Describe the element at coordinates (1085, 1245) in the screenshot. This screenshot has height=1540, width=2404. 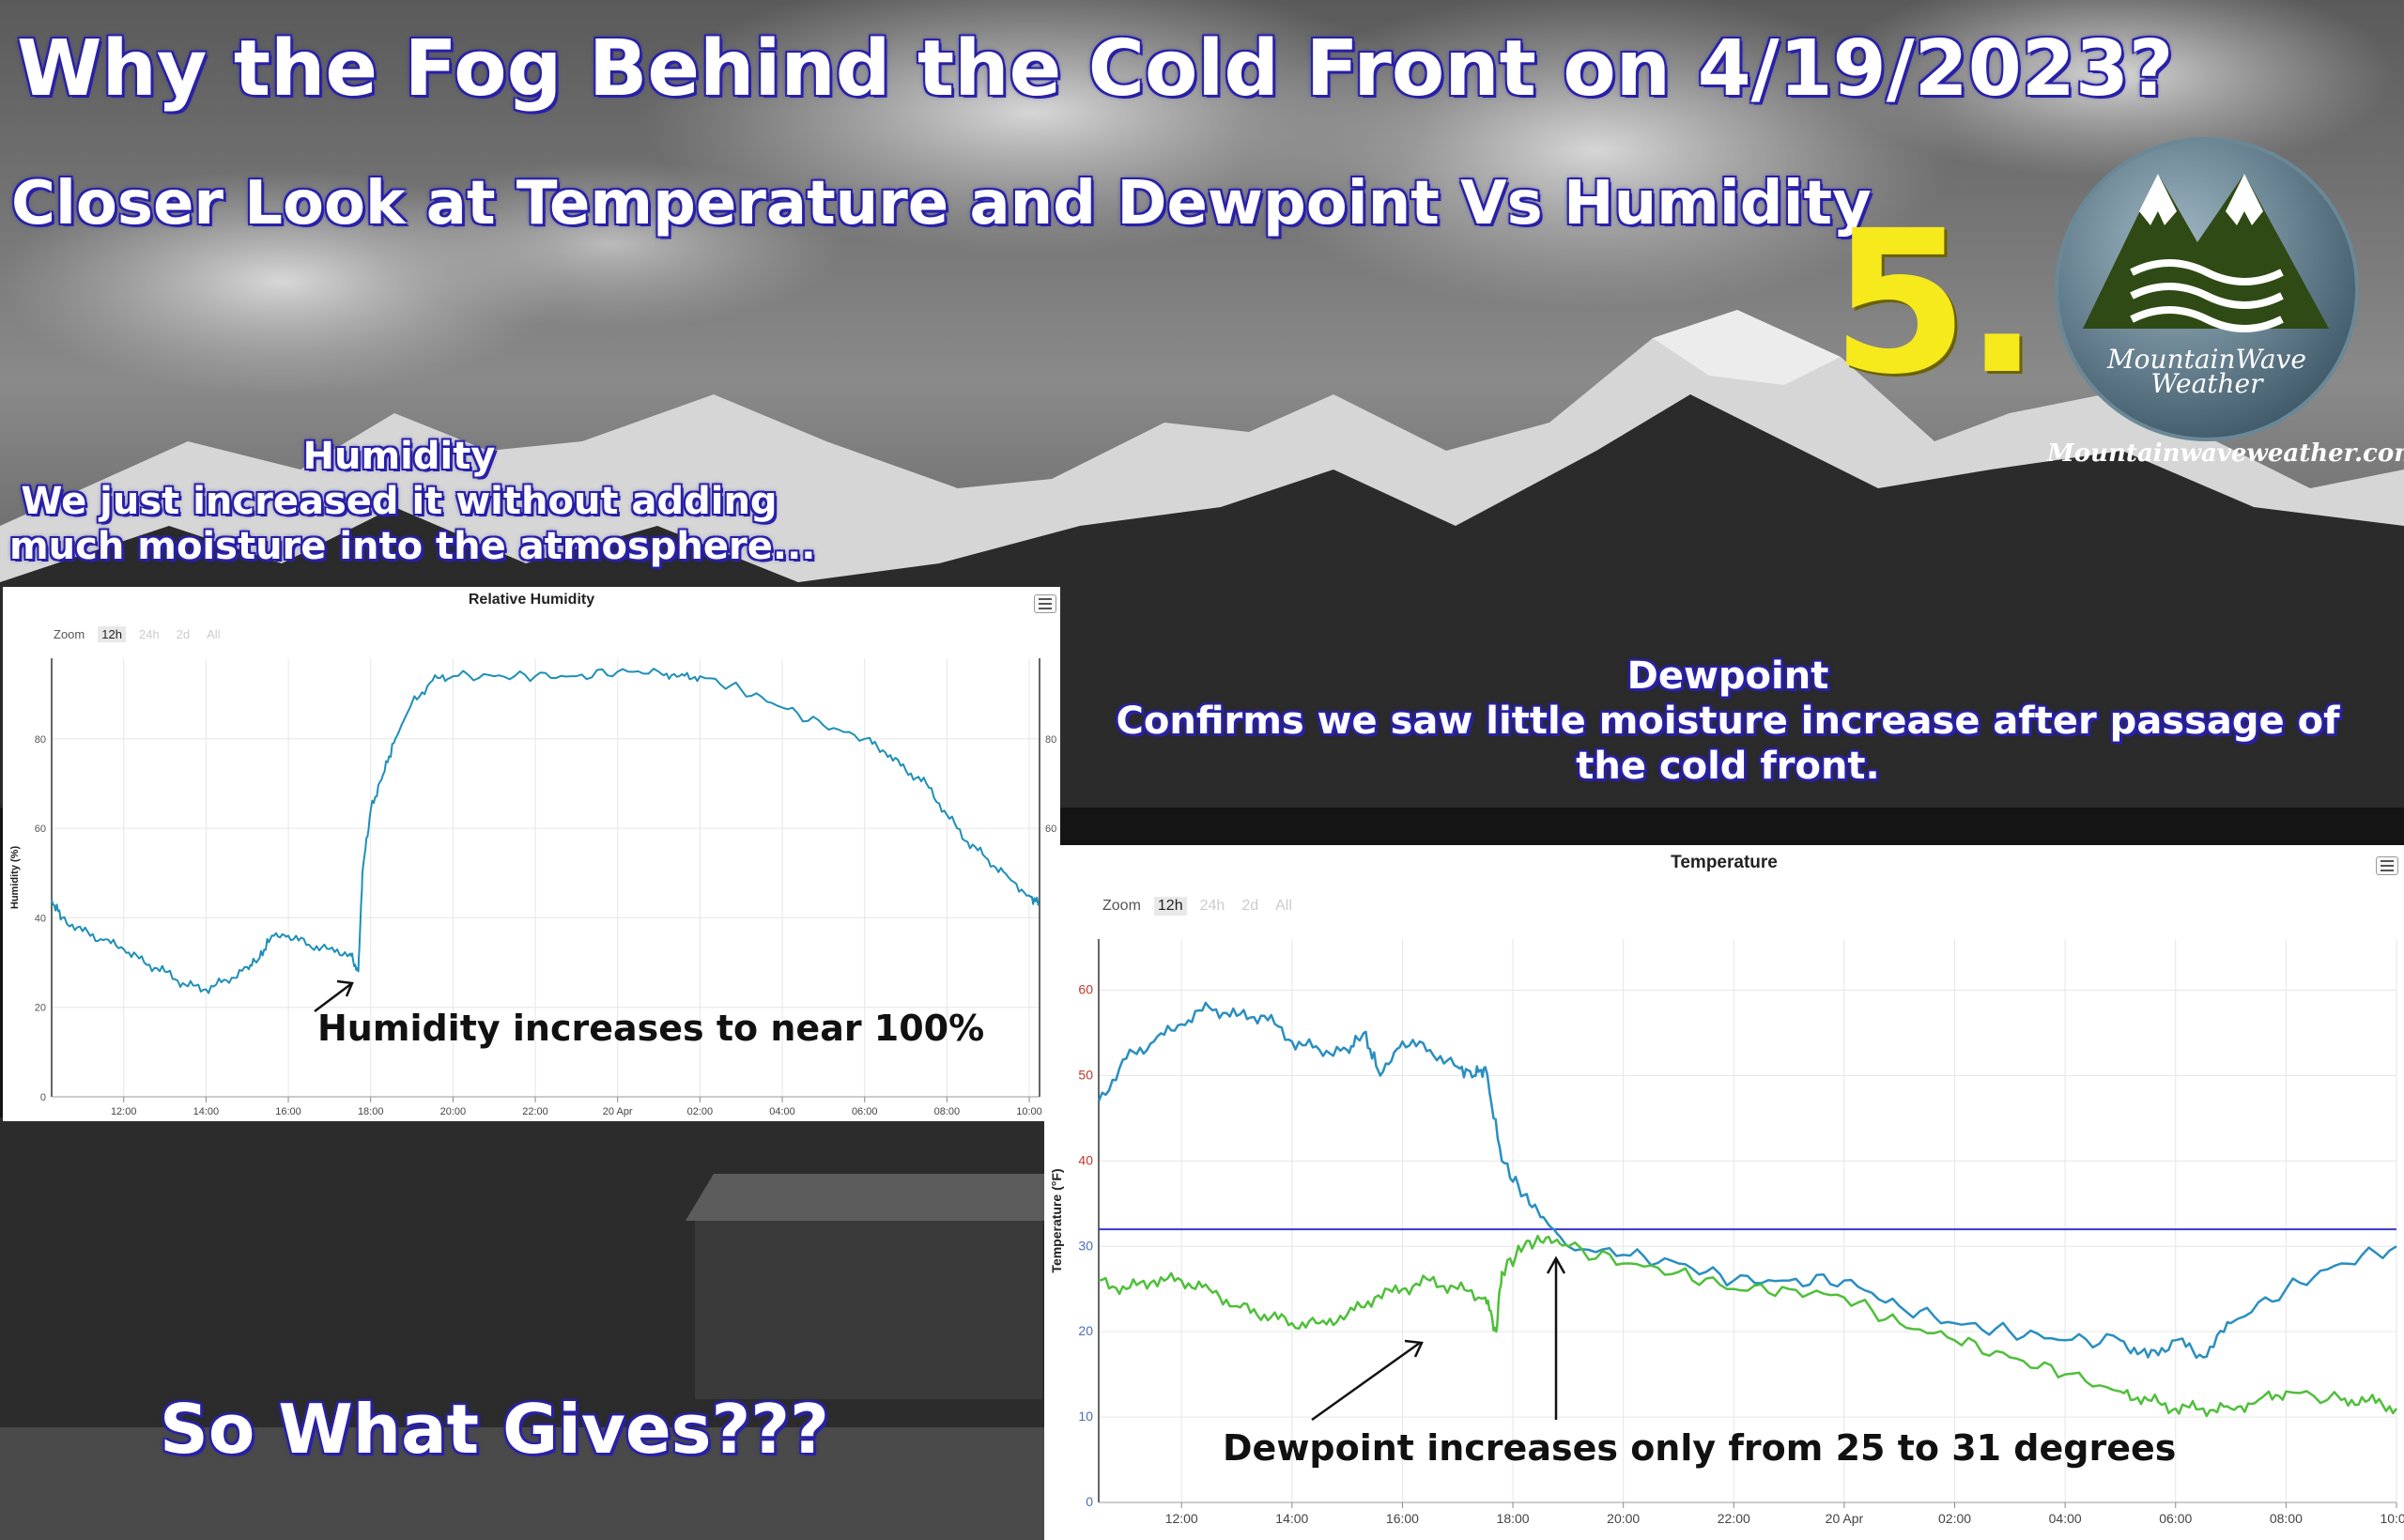
I see `y-tick-label: 30` at that location.